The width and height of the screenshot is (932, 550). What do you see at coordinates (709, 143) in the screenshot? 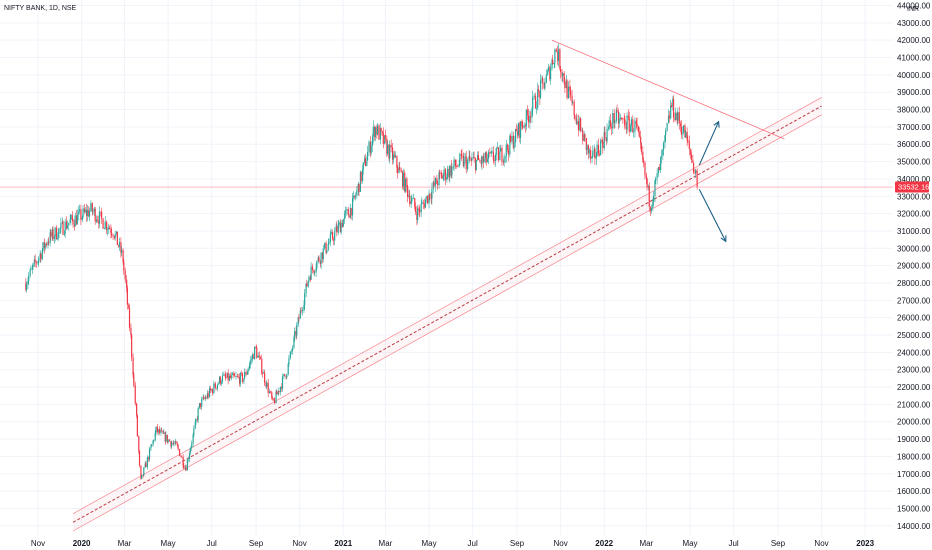
I see `breakout-arrow` at bounding box center [709, 143].